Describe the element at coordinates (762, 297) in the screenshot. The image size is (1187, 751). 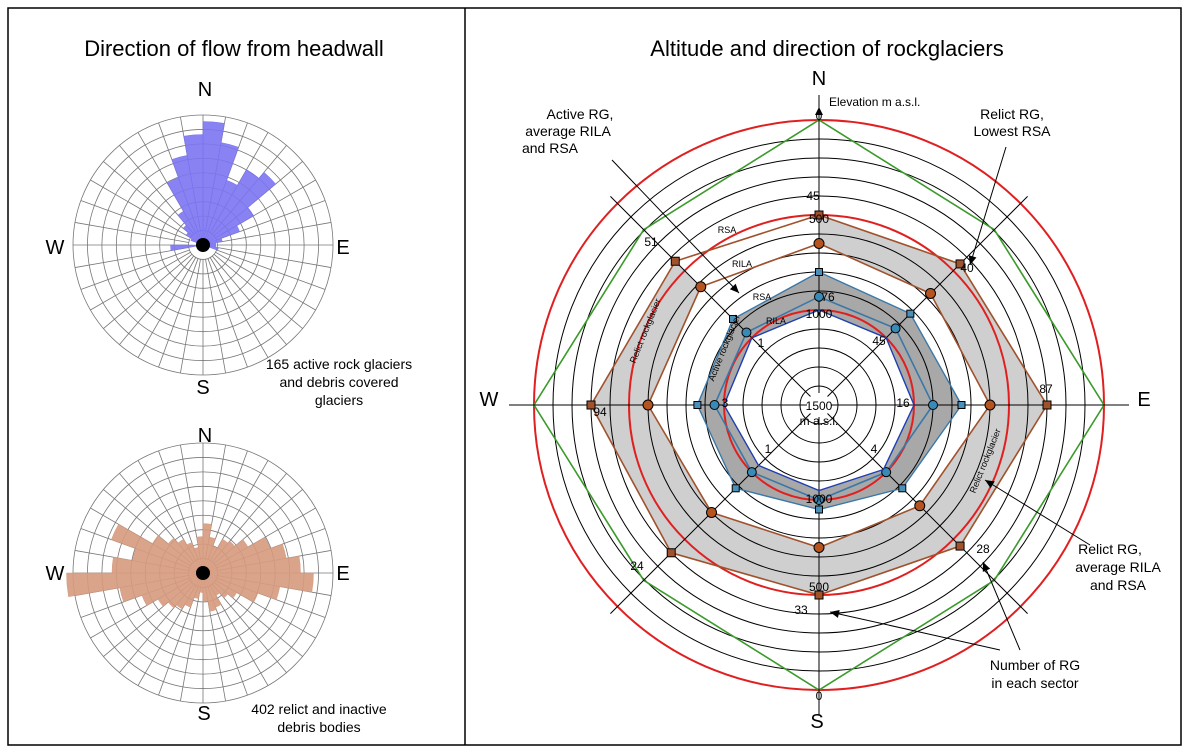
I see `band-label-rsa-inner: RSA` at that location.